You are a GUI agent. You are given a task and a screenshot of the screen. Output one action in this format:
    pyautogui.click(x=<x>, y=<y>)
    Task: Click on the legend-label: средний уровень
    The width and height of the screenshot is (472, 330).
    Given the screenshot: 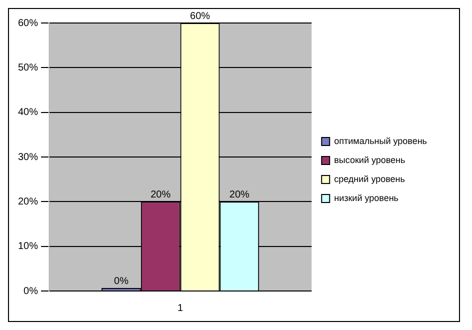 What is the action you would take?
    pyautogui.click(x=370, y=179)
    